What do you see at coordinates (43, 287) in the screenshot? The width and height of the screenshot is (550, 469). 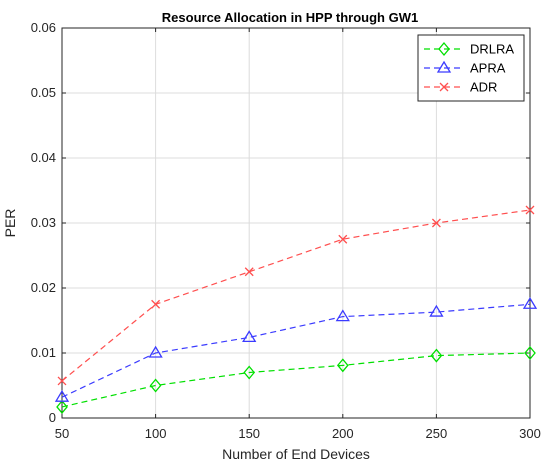 I see `y-tick-label: 0.02` at bounding box center [43, 287].